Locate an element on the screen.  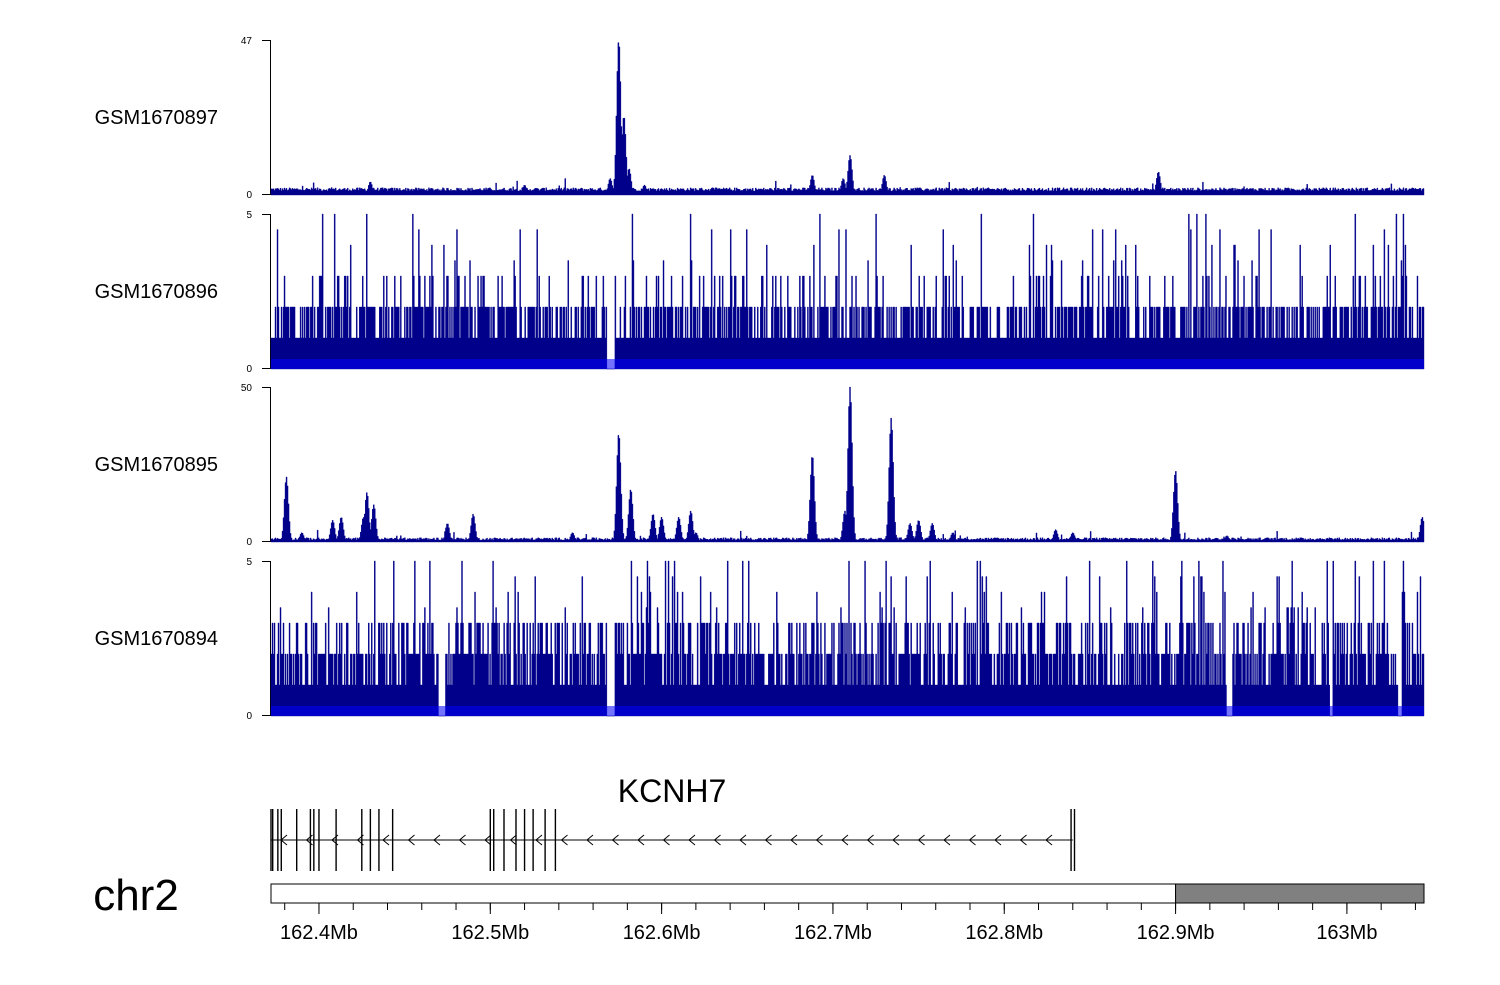
track-GSM1670897: GSM1670897 47 0 is located at coordinates (760, 118).